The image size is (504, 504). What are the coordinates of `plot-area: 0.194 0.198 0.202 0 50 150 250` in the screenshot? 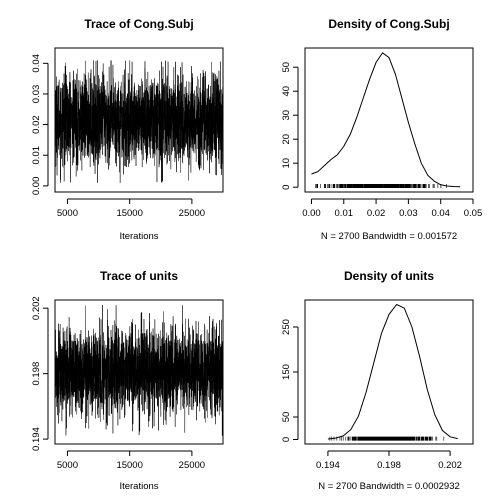 It's located at (377, 385).